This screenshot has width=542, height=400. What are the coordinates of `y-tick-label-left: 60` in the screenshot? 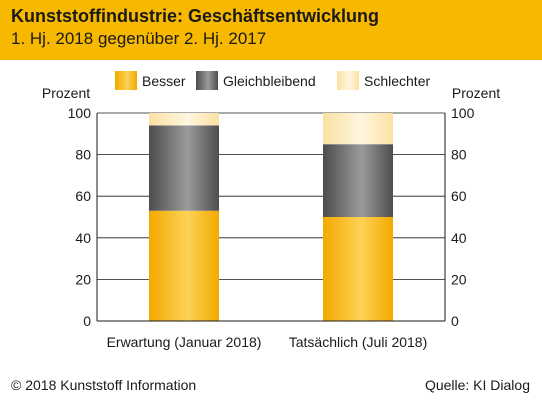 It's located at (83, 196).